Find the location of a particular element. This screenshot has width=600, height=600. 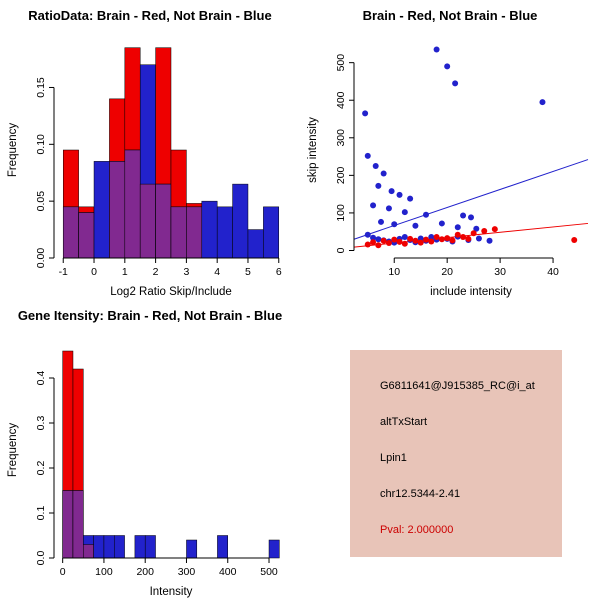

svg-text: 3 is located at coordinates (186, 272).